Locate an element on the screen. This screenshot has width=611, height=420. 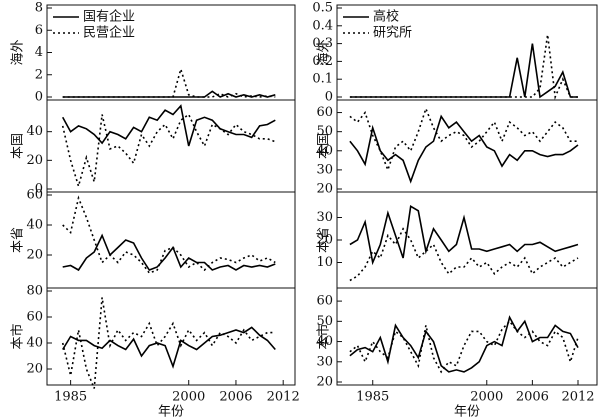
y-tick-label: 0.2 is located at coordinates (322, 61).